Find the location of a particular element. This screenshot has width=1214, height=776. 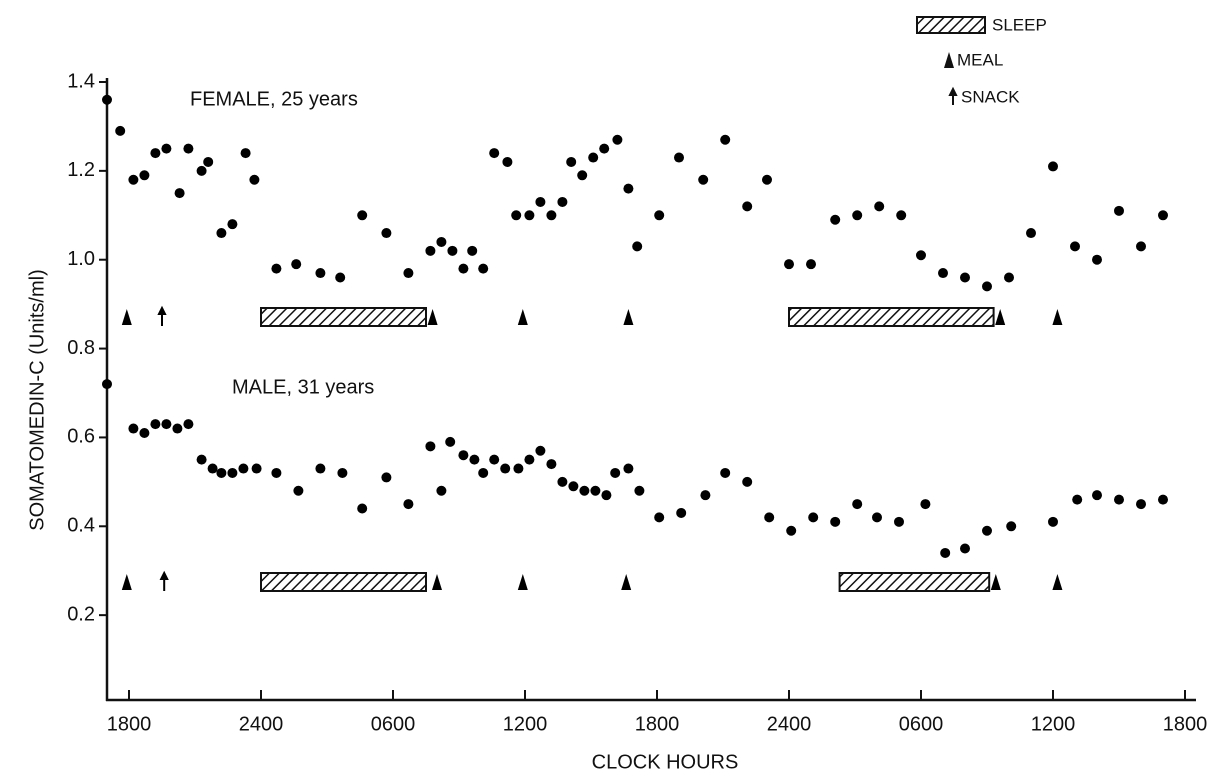

x-tick-label: 2400 is located at coordinates (261, 724).